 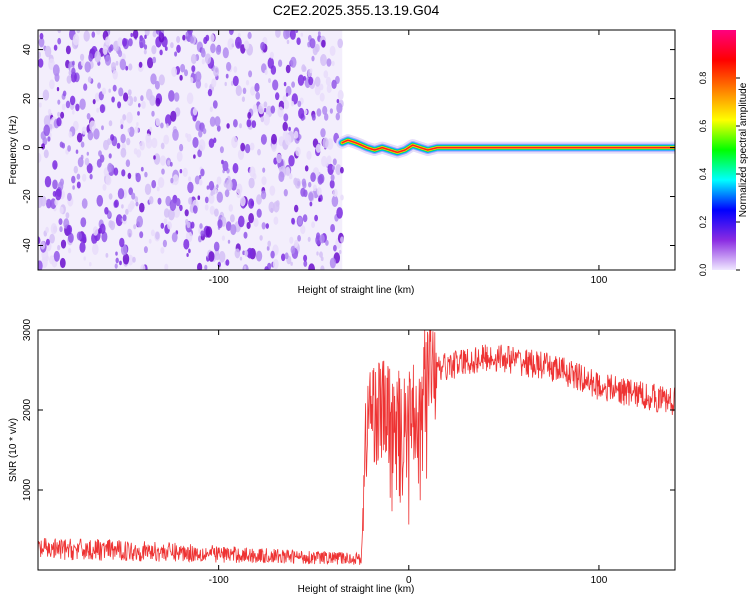 I want to click on y-tick-label: 2000, so click(x=27, y=409).